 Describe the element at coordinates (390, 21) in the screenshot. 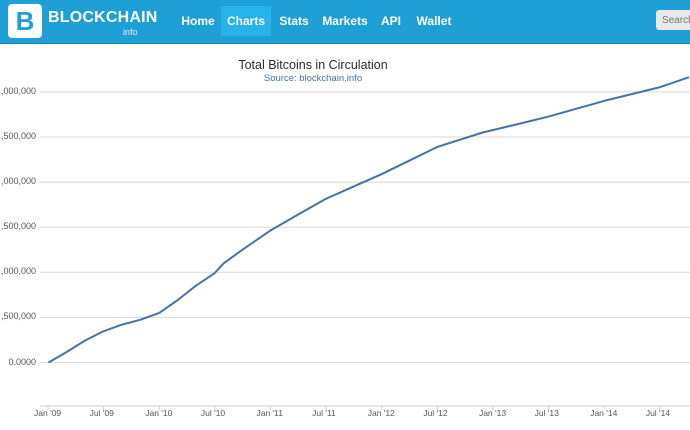

I see `nav-api: API` at that location.